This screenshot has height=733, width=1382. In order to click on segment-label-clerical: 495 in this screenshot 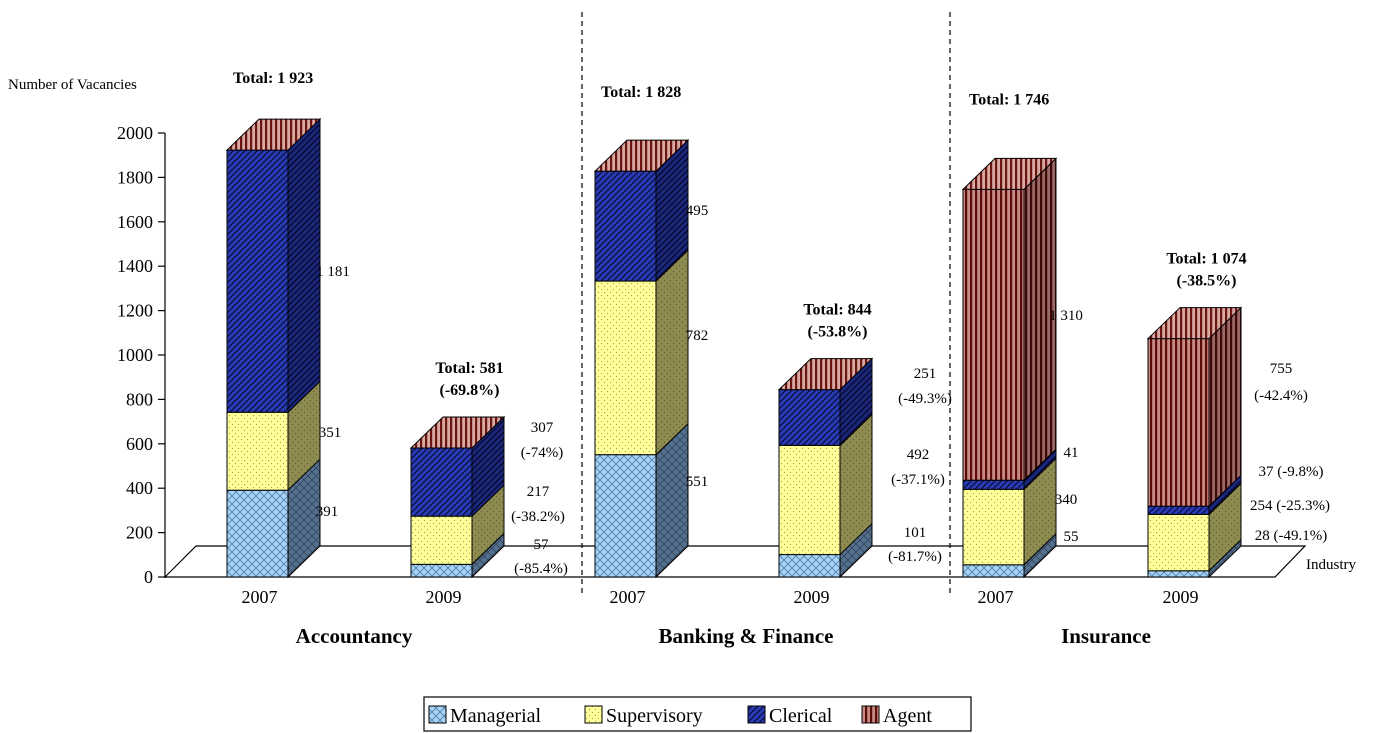, I will do `click(697, 211)`.